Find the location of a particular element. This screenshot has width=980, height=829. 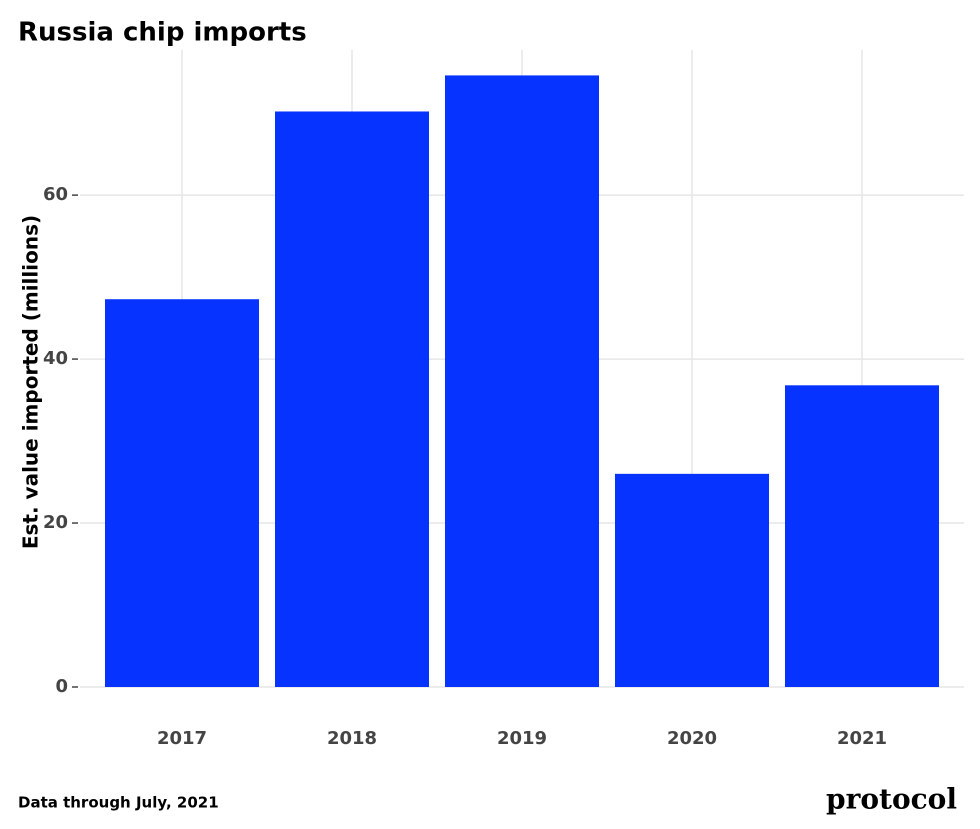

x-tick-label: 2020 is located at coordinates (692, 738).